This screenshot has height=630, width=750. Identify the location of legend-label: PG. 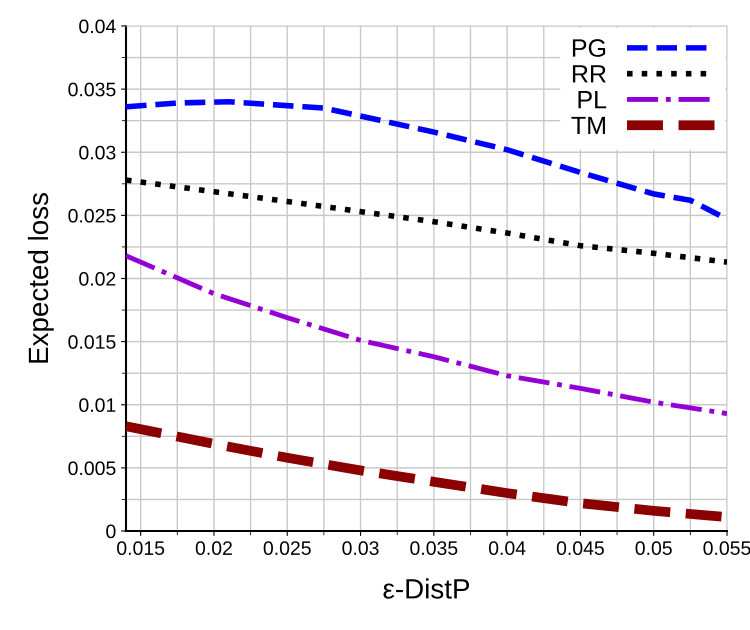
(589, 48).